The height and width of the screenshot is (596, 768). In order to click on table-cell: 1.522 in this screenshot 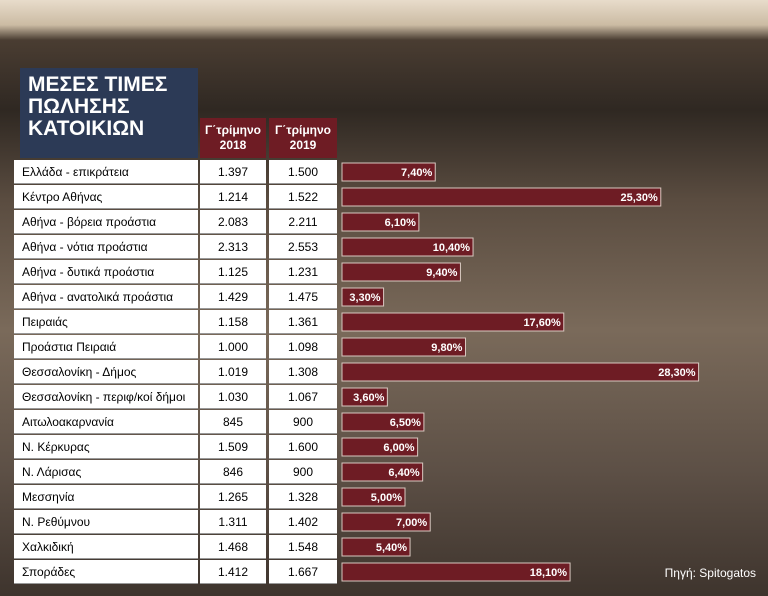, I will do `click(303, 197)`.